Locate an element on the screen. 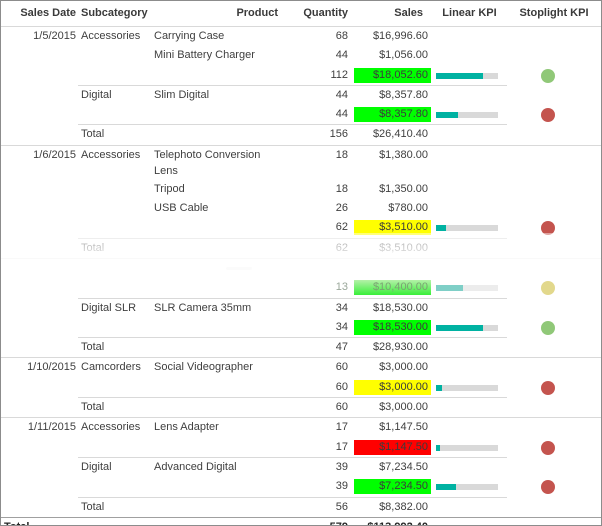  total-row: Total 56 $8,382.00 is located at coordinates (301, 507).